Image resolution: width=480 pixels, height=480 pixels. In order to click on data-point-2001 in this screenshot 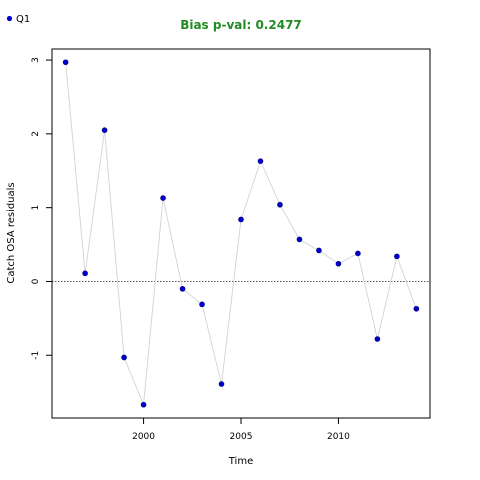, I will do `click(163, 198)`.